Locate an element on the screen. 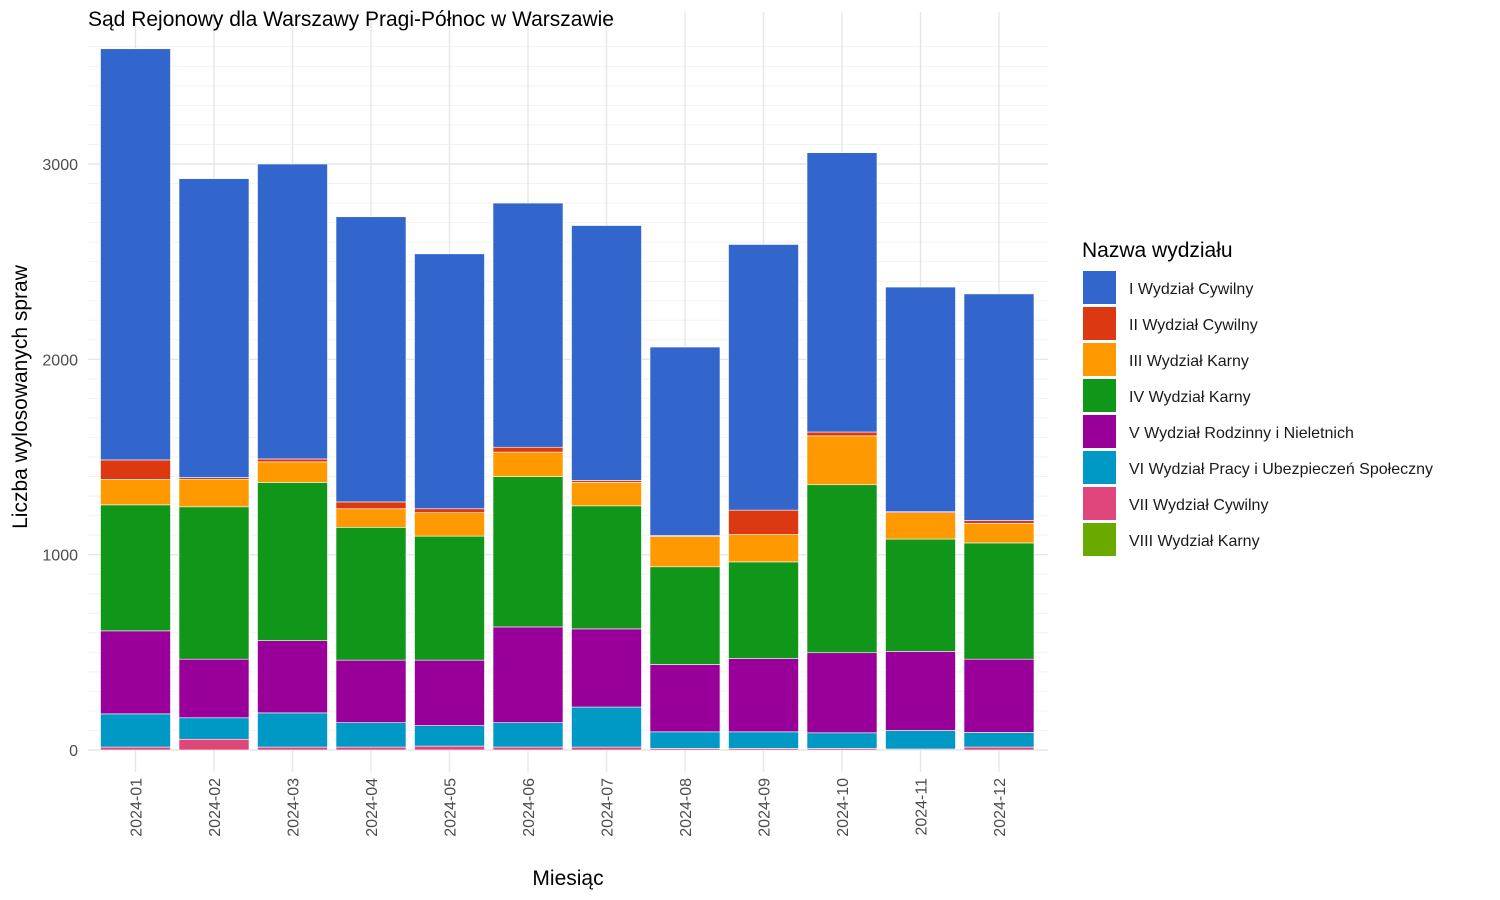 This screenshot has width=1500, height=900. x-tick-label: 2024-09 is located at coordinates (765, 807).